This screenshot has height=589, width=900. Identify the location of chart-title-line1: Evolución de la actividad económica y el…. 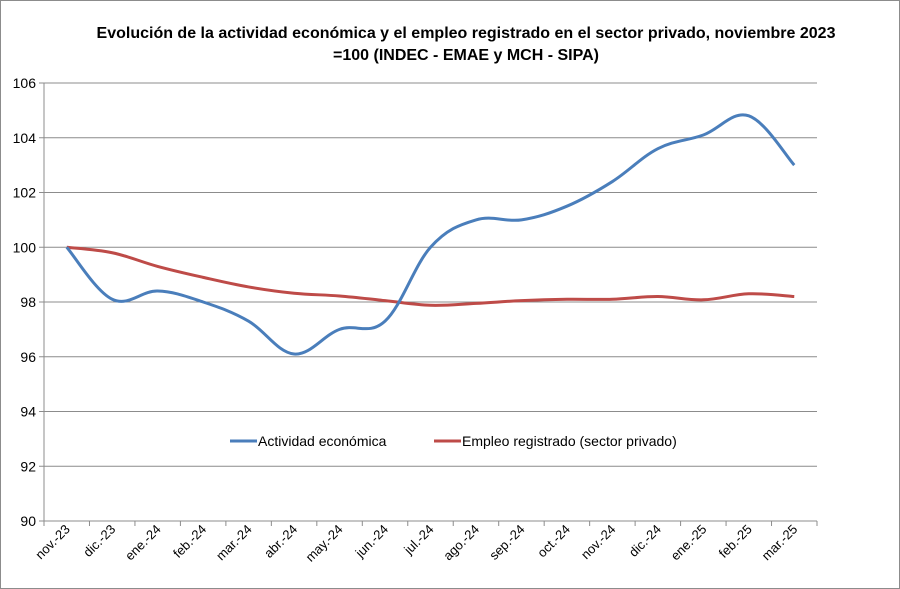
(466, 33).